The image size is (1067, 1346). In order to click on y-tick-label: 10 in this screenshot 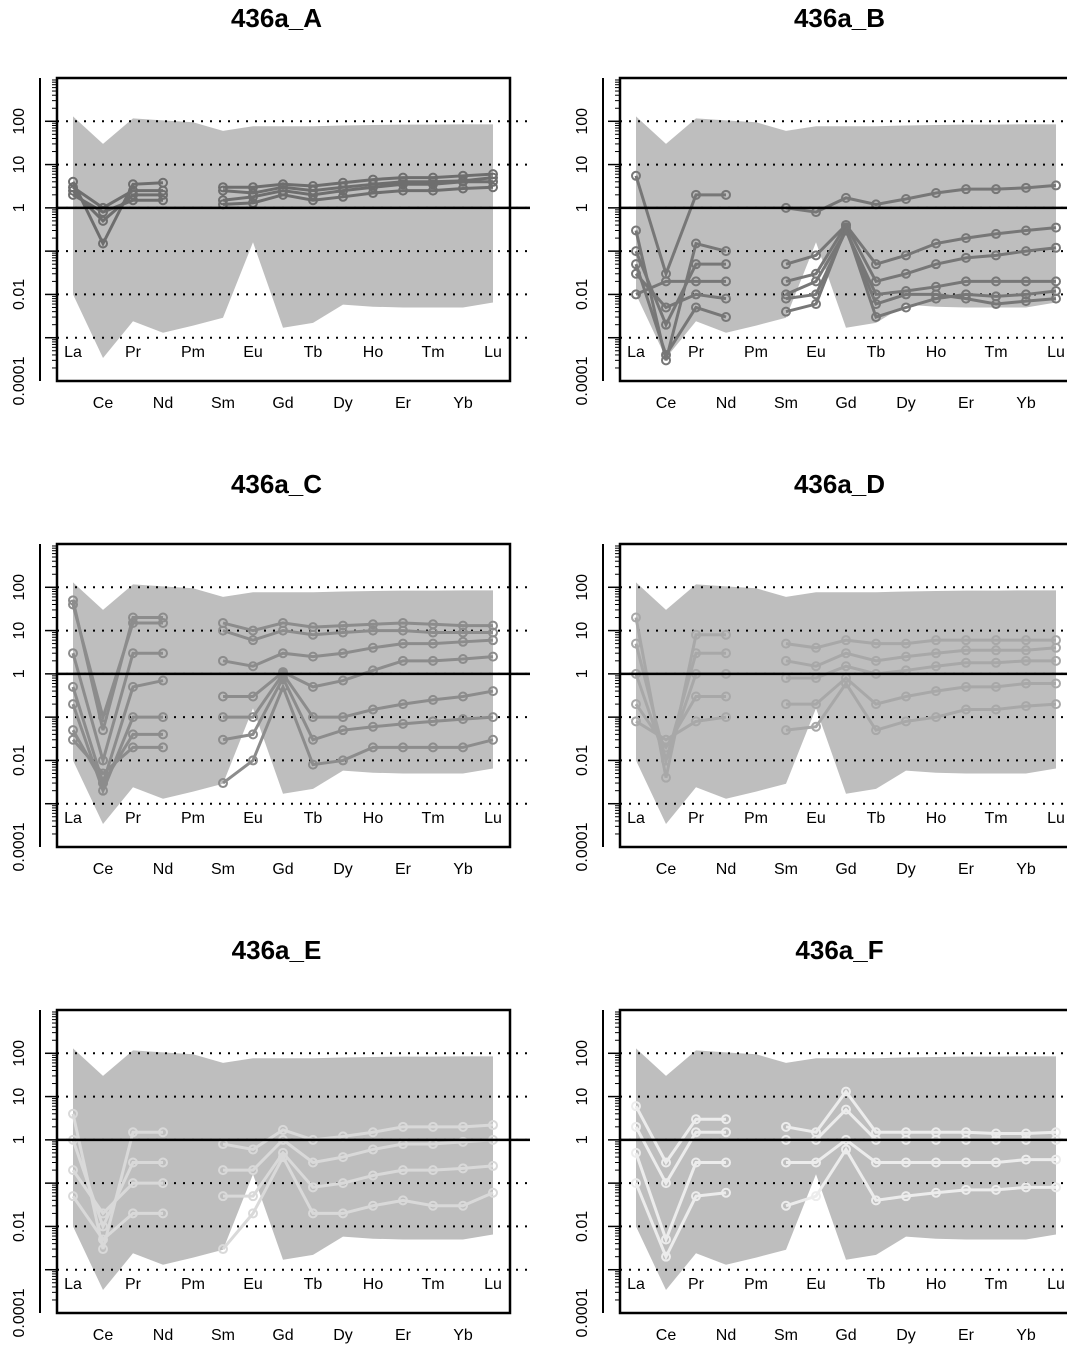, I will do `click(19, 1097)`.